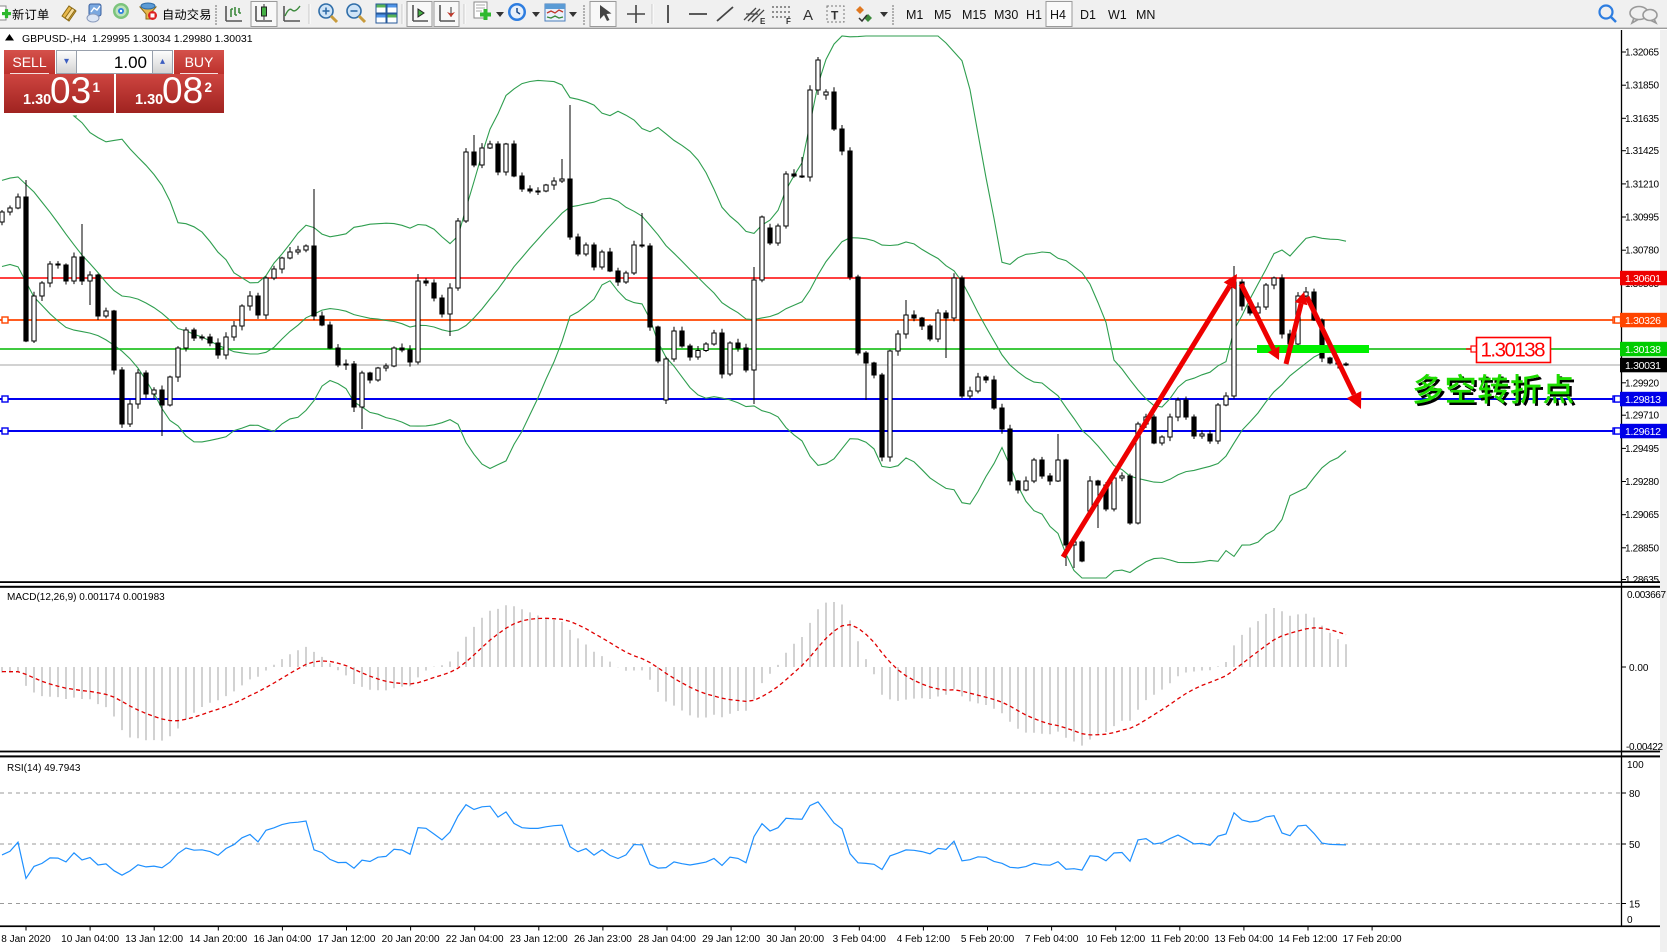  Describe the element at coordinates (1642, 548) in the screenshot. I see `svg-text: 1.28850` at that location.